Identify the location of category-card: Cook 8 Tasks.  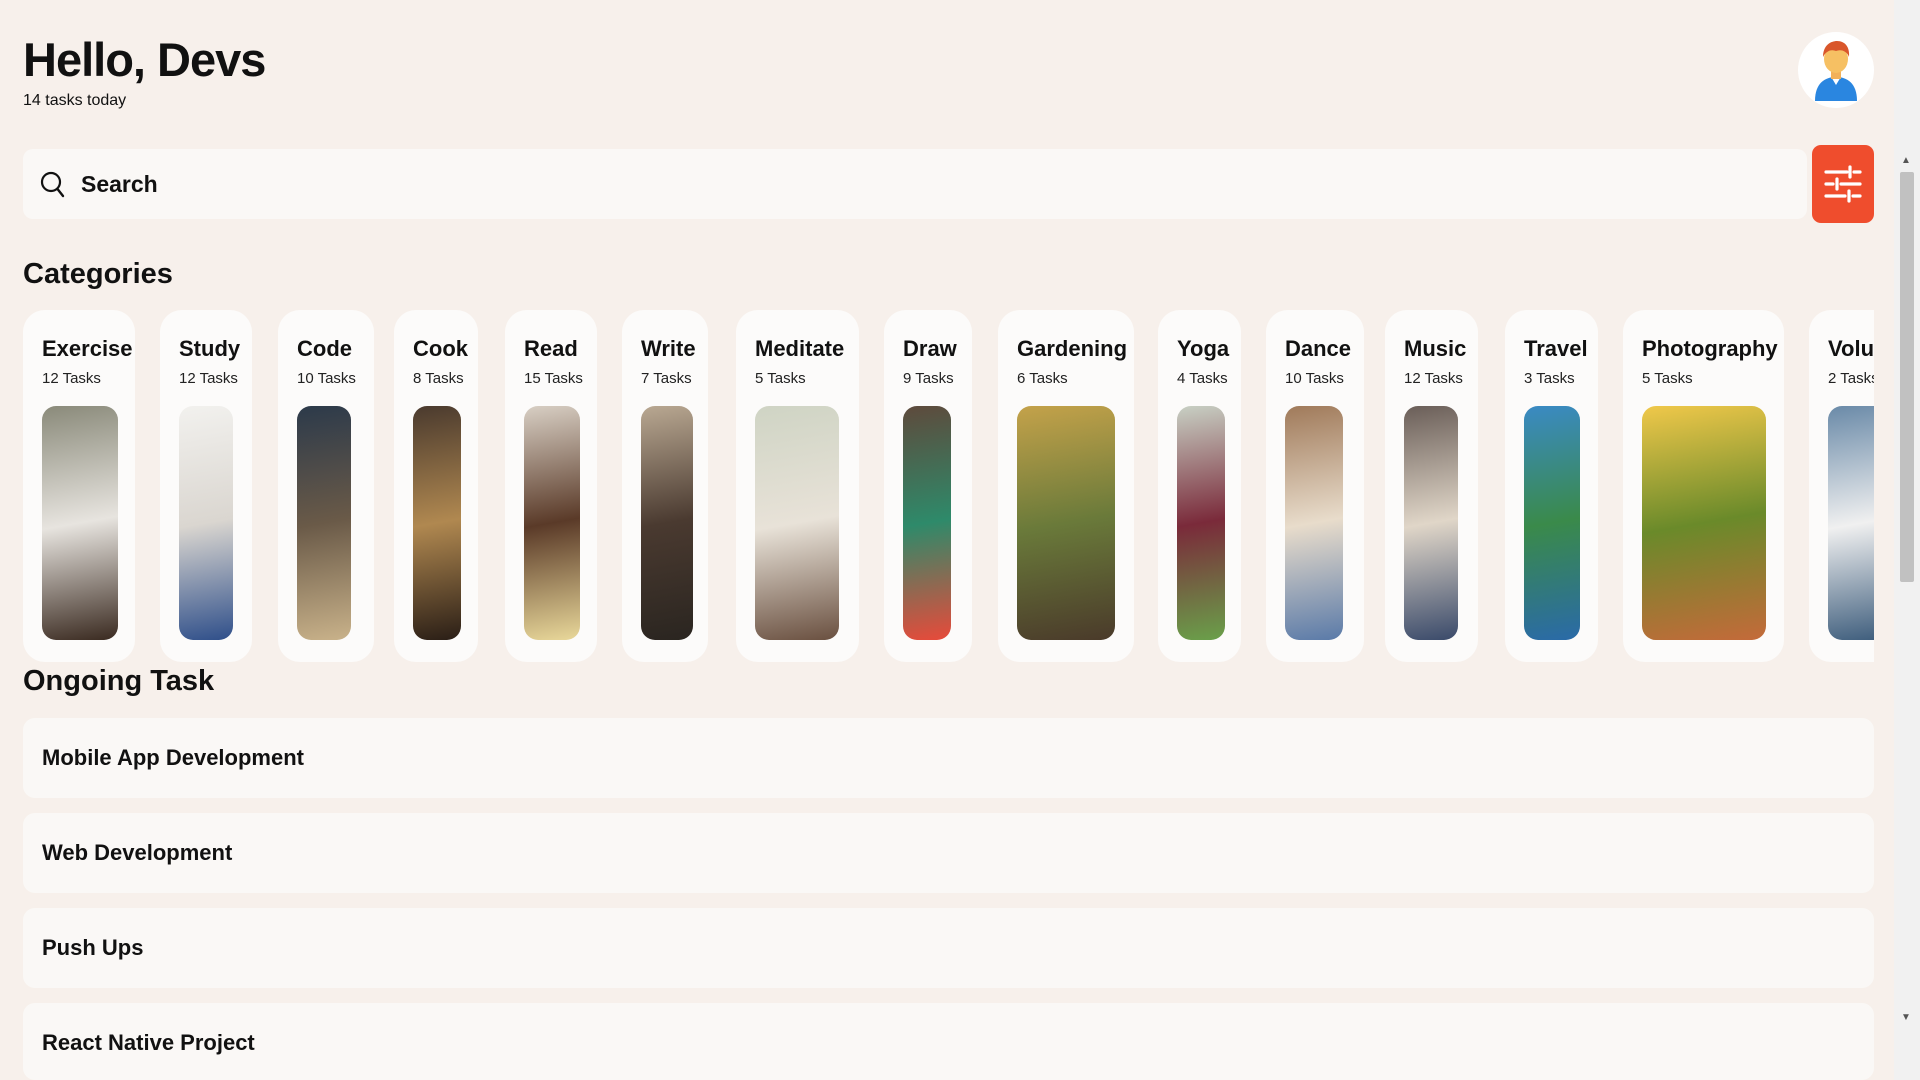
(436, 486).